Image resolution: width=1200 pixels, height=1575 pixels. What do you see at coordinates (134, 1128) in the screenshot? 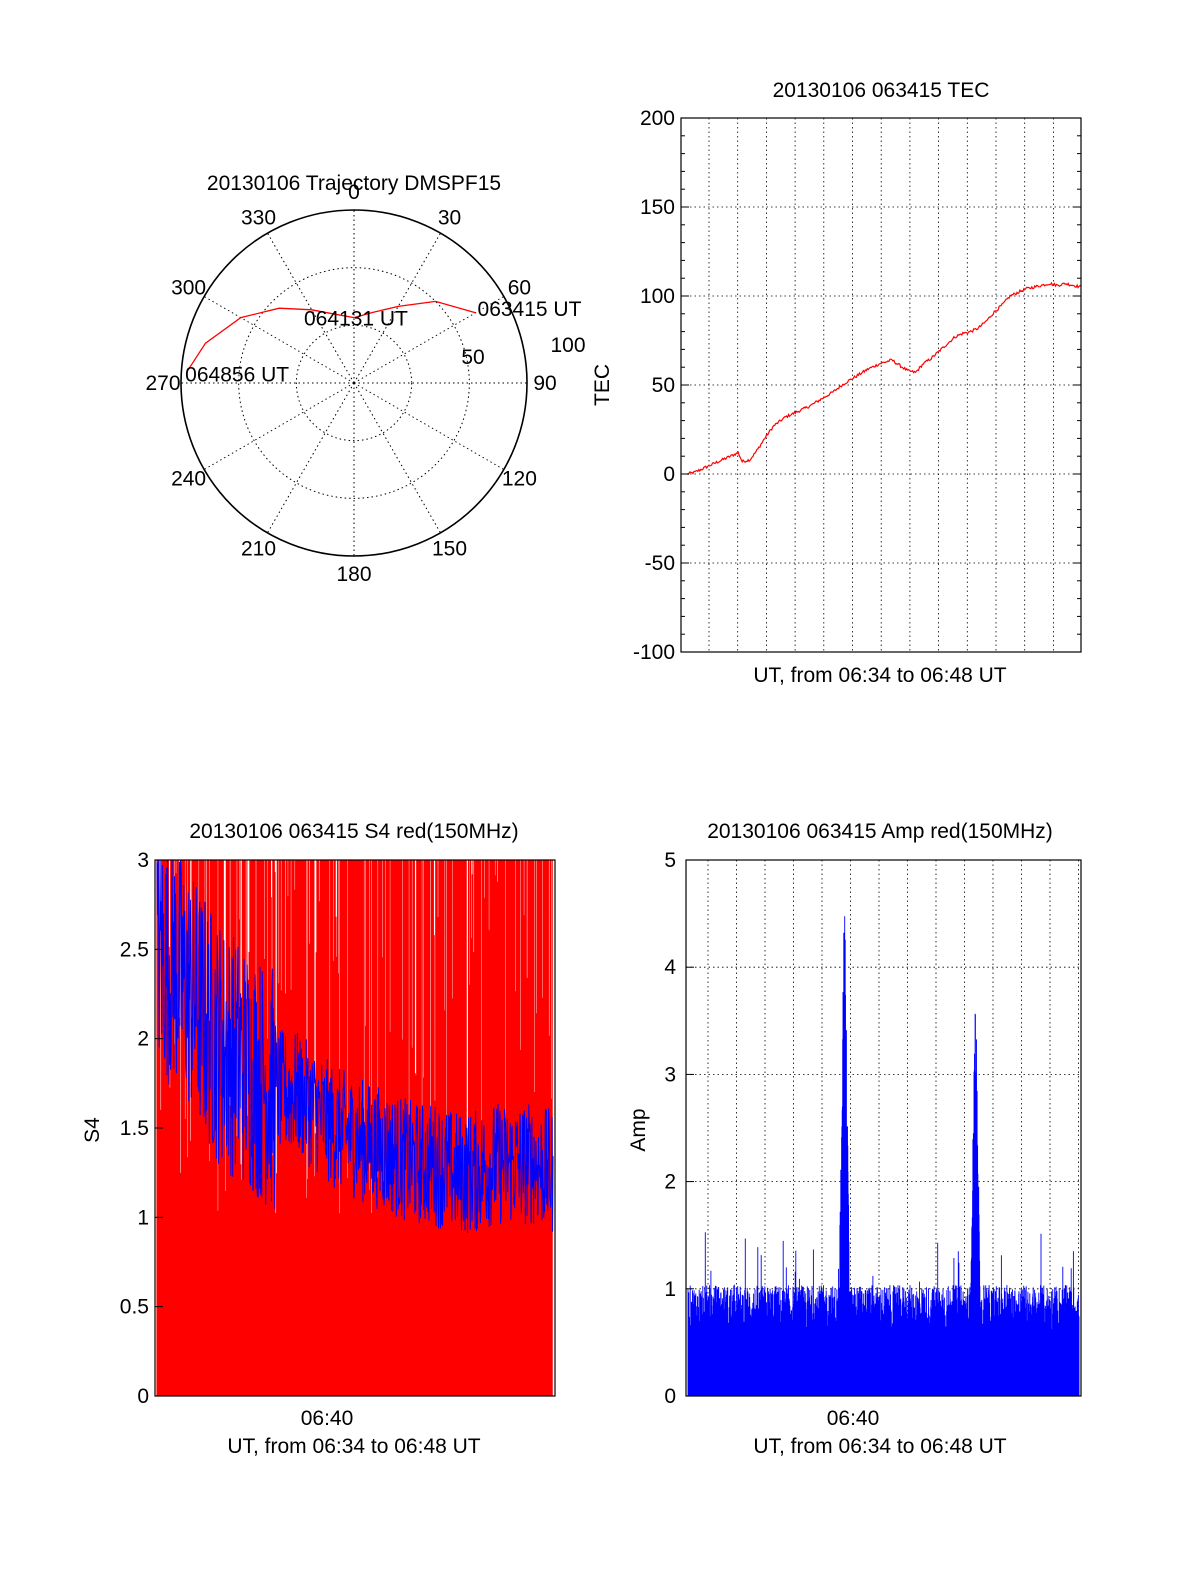
I see `s4-ytick-label: 1.5` at bounding box center [134, 1128].